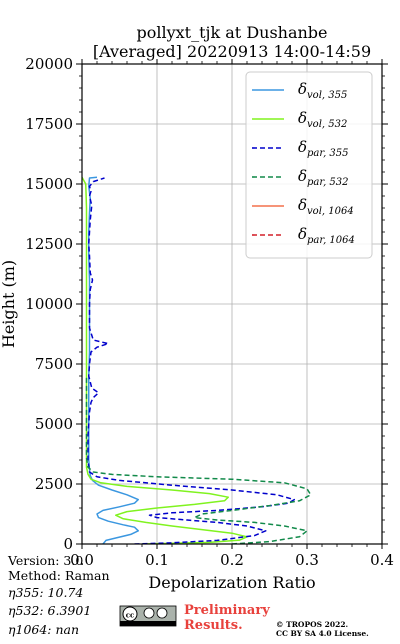  I want to click on chart-title-line1: pollyxt_tjk at Dushanbe, so click(231, 32).